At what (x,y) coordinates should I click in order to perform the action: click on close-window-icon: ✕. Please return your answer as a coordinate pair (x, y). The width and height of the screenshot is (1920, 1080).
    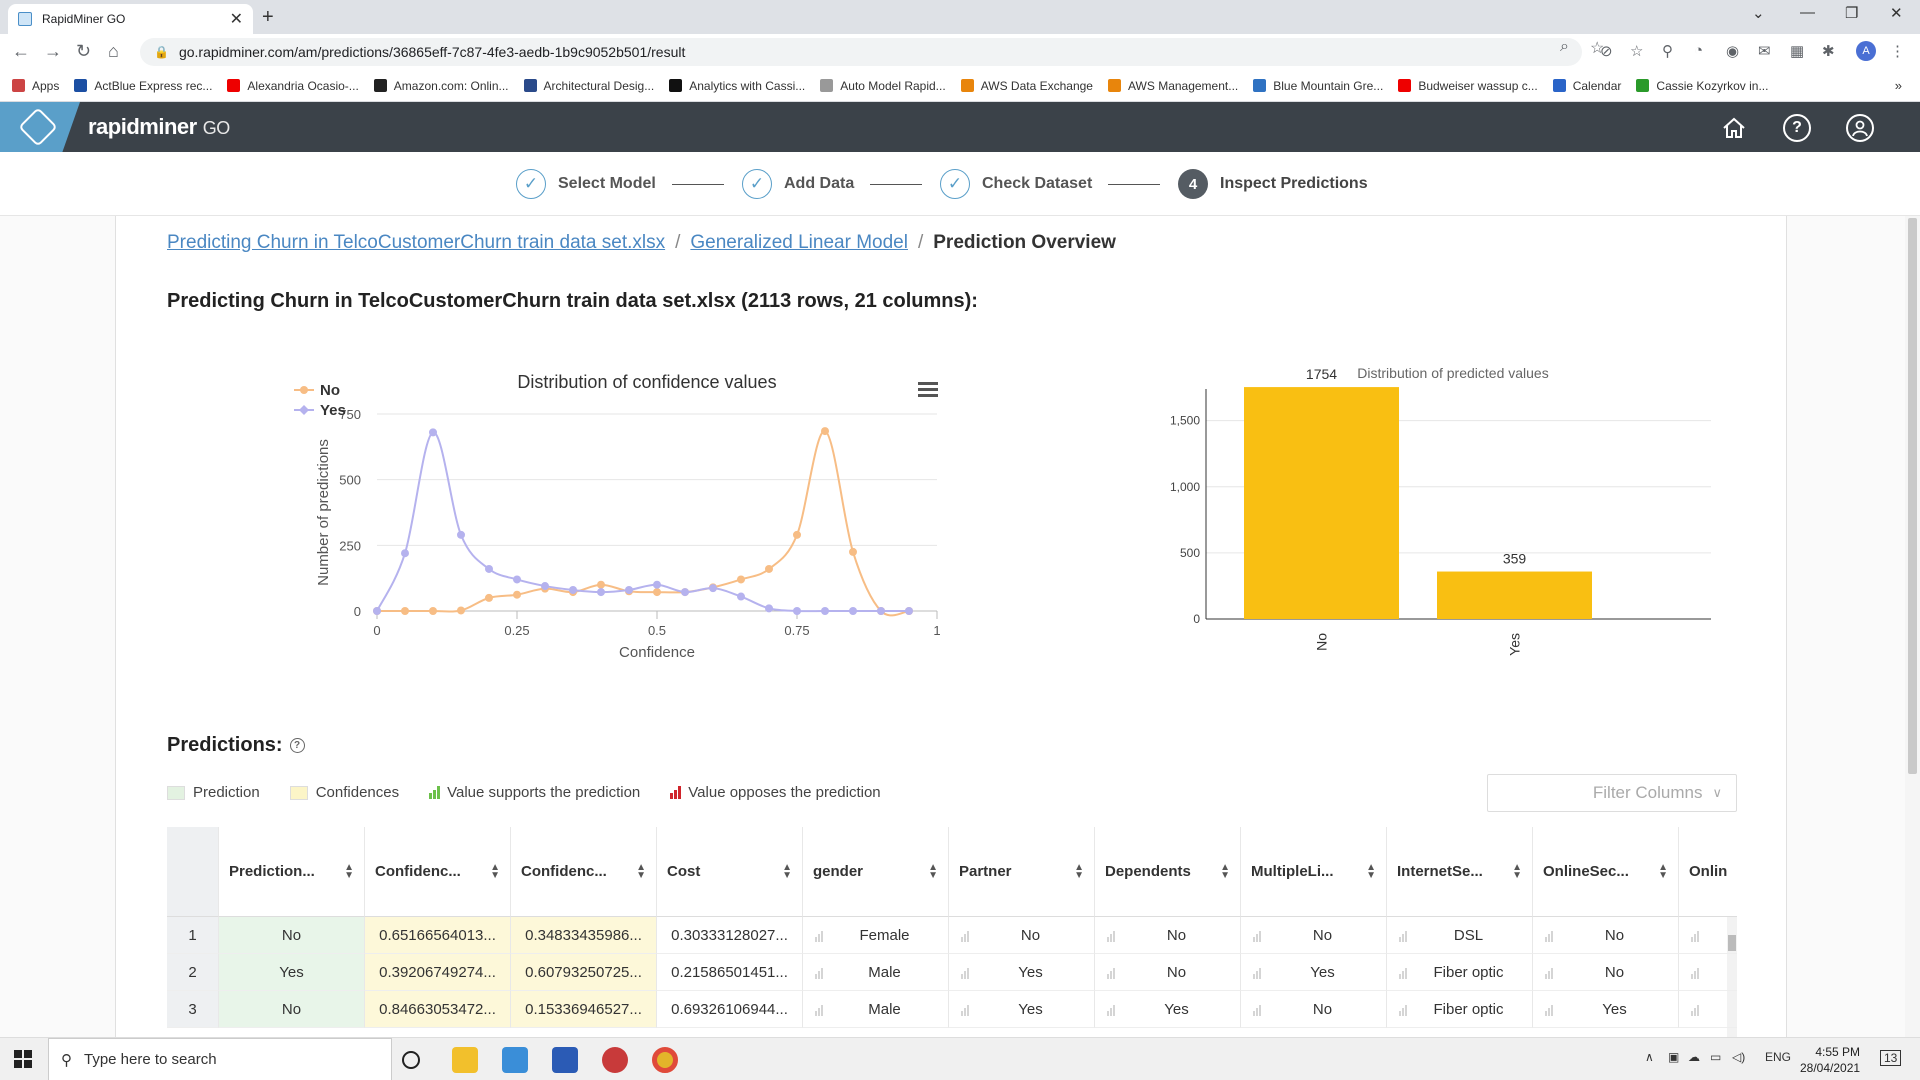
    Looking at the image, I should click on (1896, 13).